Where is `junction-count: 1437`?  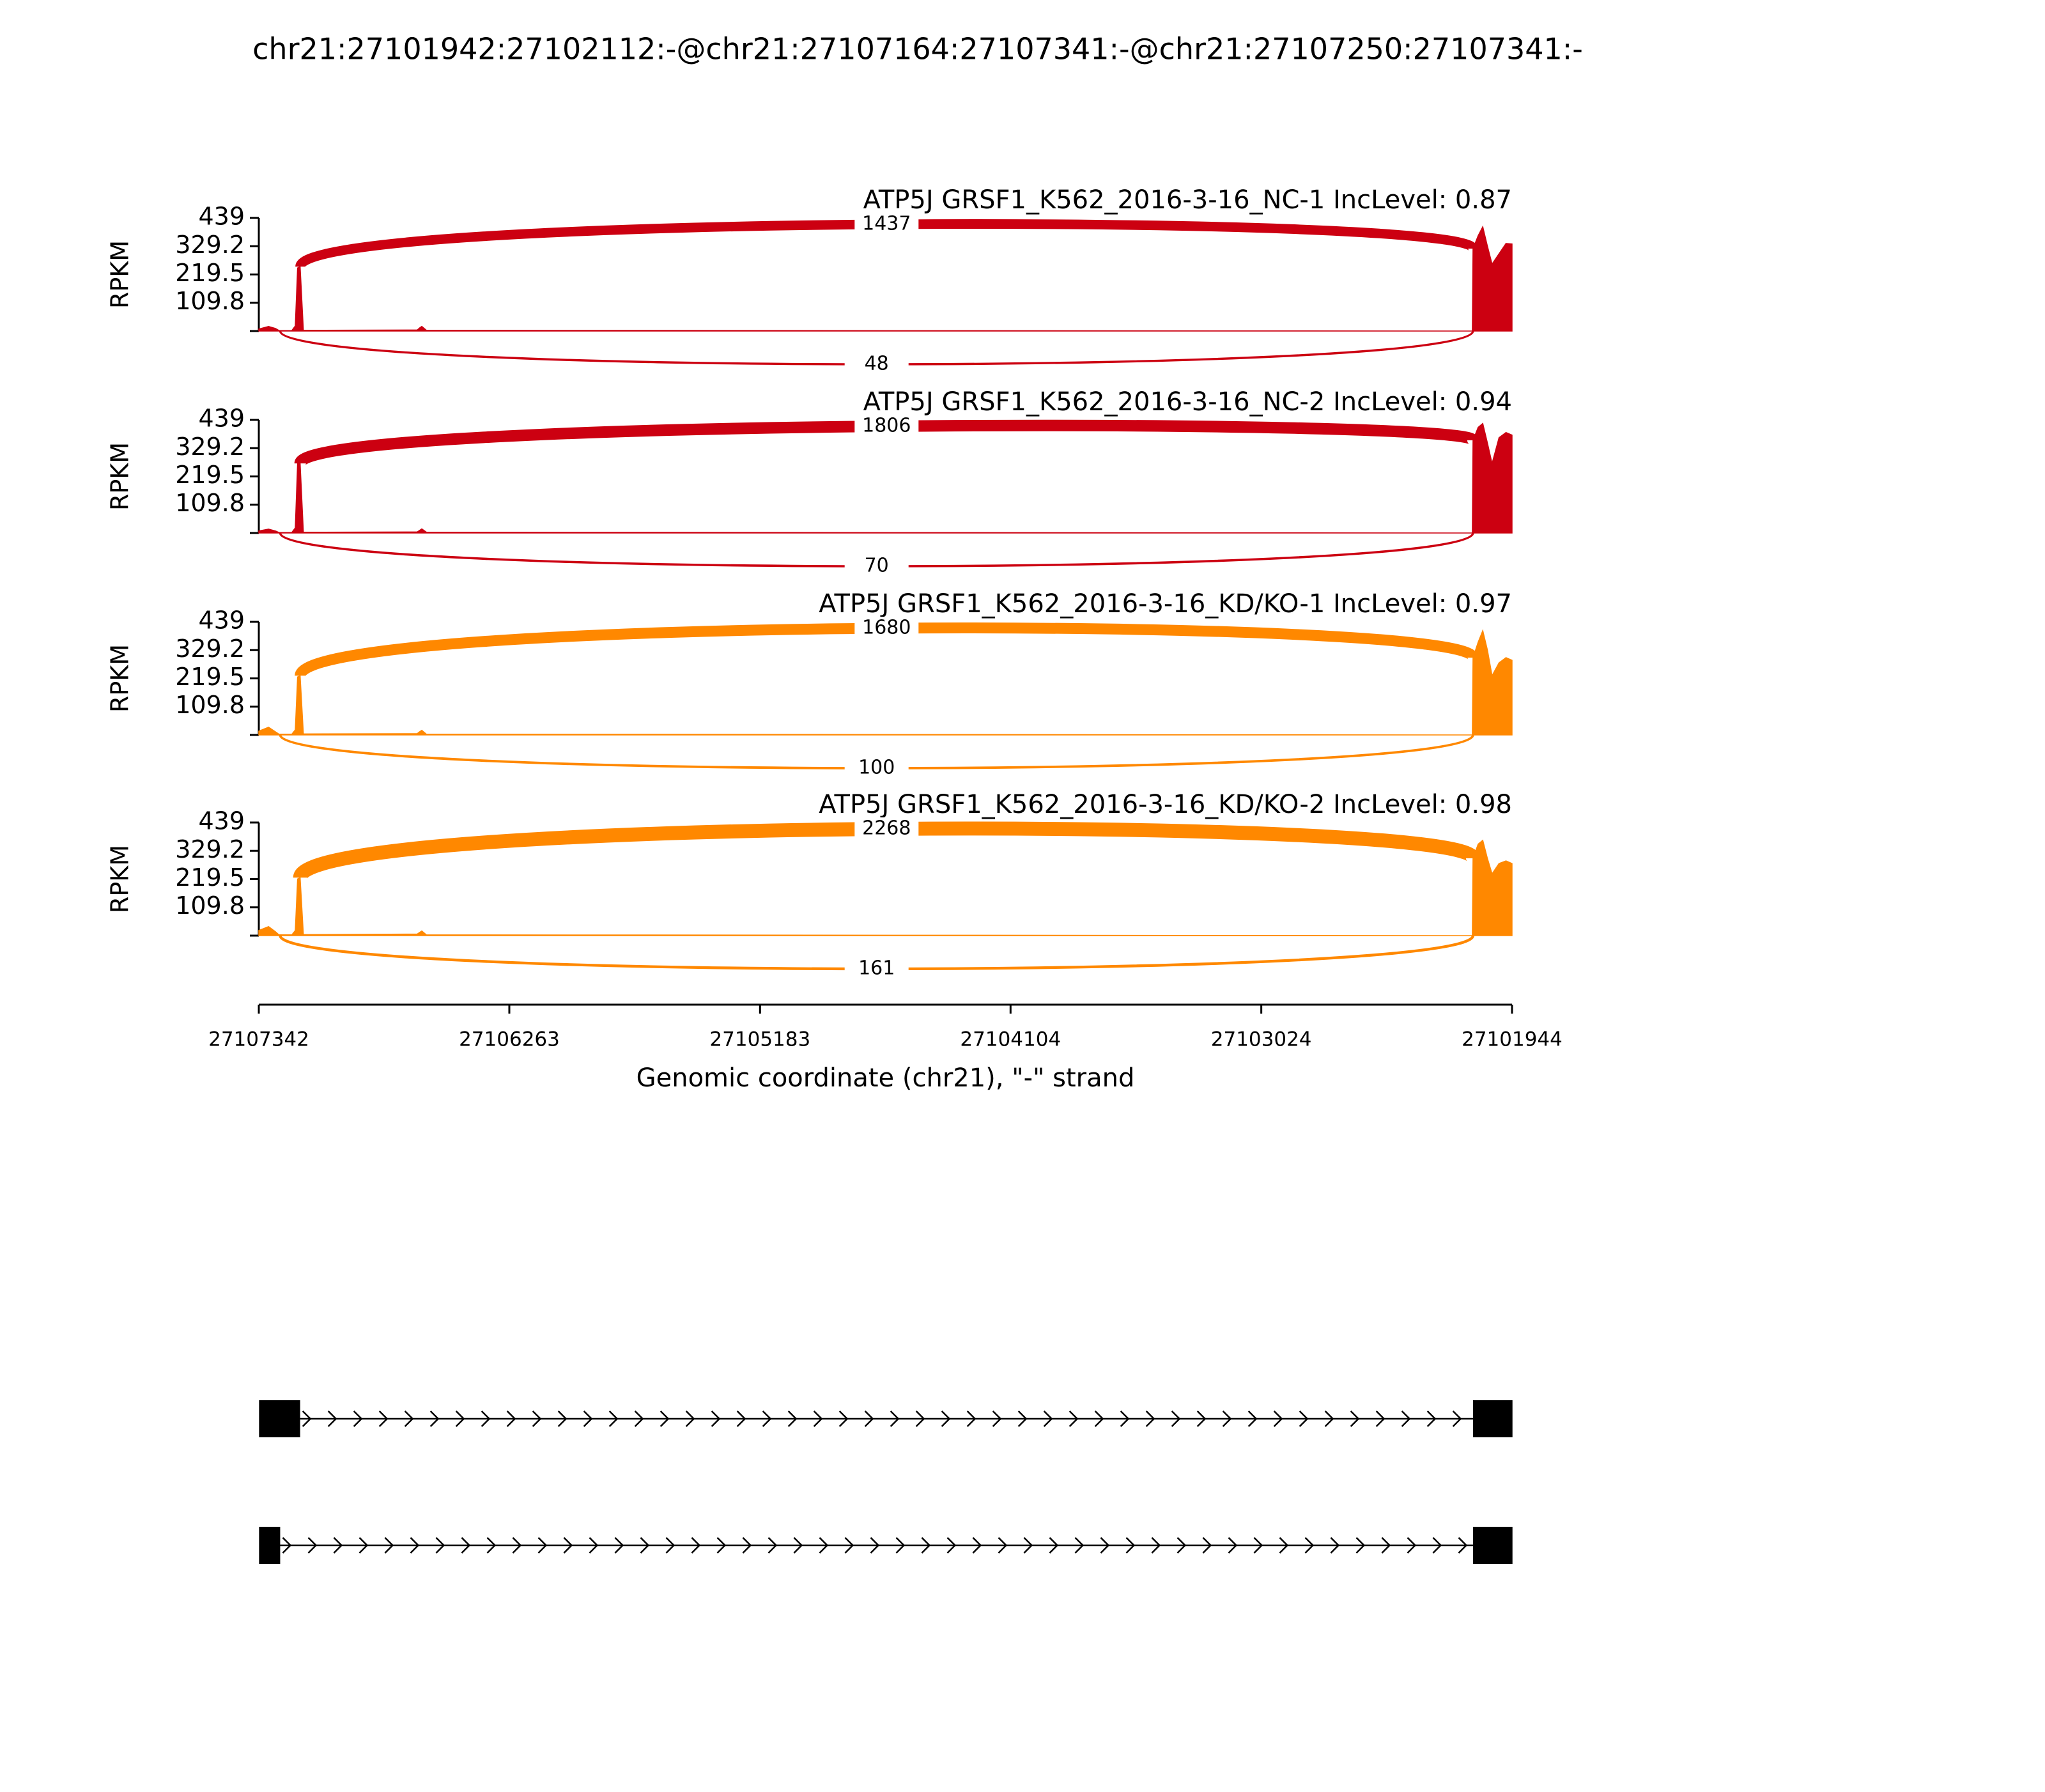 junction-count: 1437 is located at coordinates (886, 224).